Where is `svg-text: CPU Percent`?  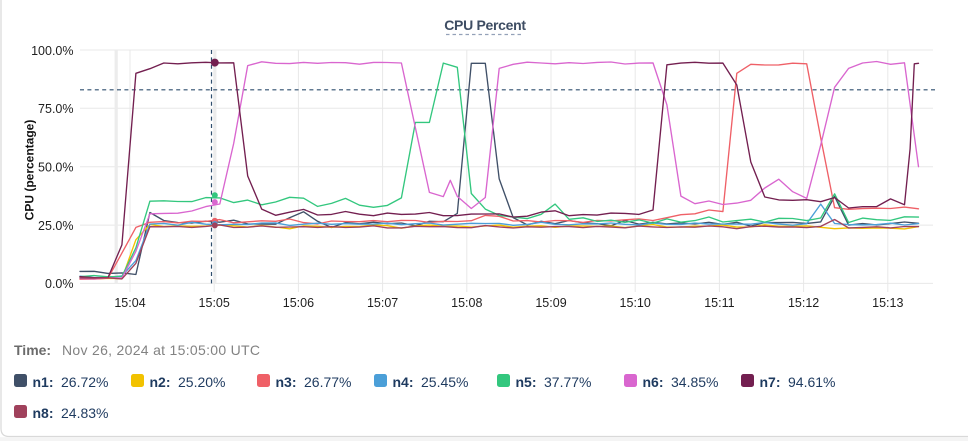
svg-text: CPU Percent is located at coordinates (485, 25).